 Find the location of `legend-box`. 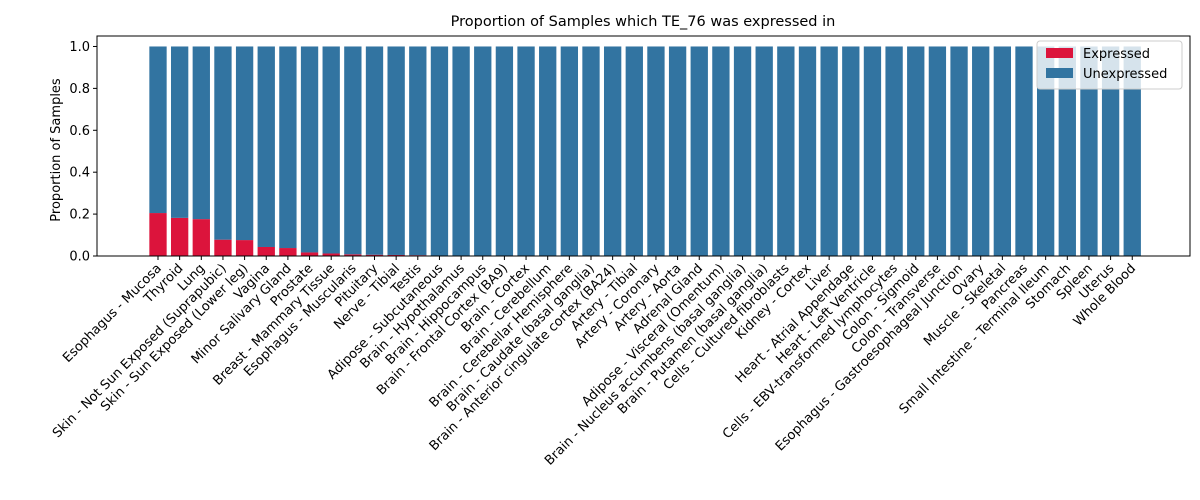

legend-box is located at coordinates (1109, 65).